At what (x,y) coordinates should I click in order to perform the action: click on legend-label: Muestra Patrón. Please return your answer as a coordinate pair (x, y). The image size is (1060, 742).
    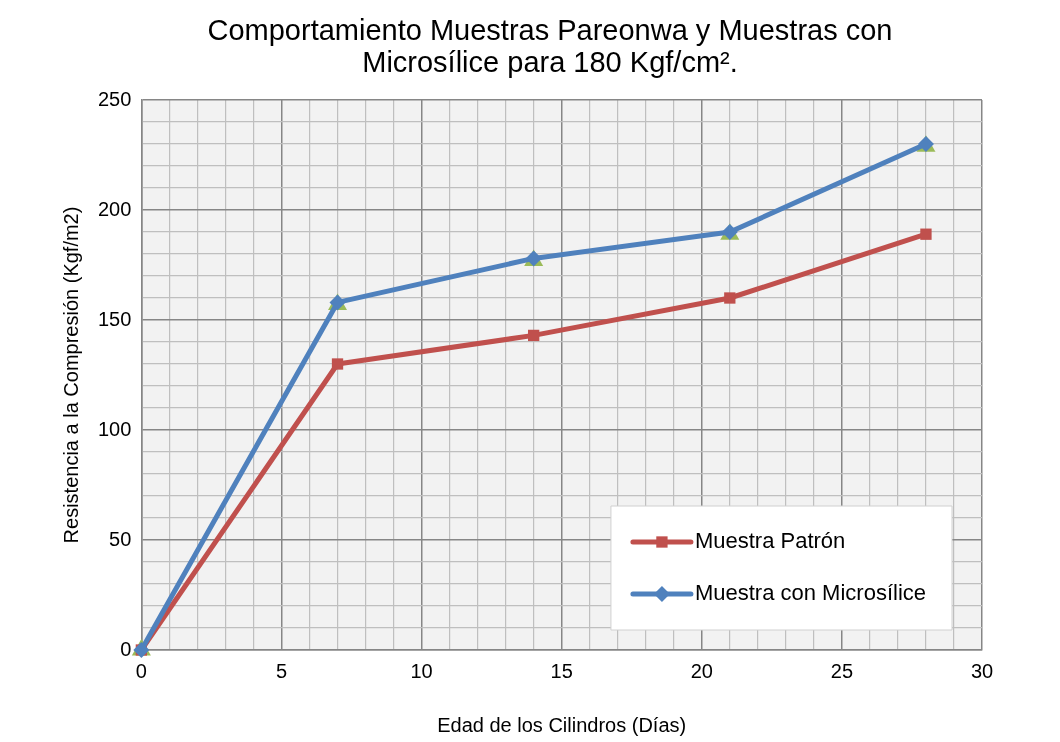
    Looking at the image, I should click on (770, 541).